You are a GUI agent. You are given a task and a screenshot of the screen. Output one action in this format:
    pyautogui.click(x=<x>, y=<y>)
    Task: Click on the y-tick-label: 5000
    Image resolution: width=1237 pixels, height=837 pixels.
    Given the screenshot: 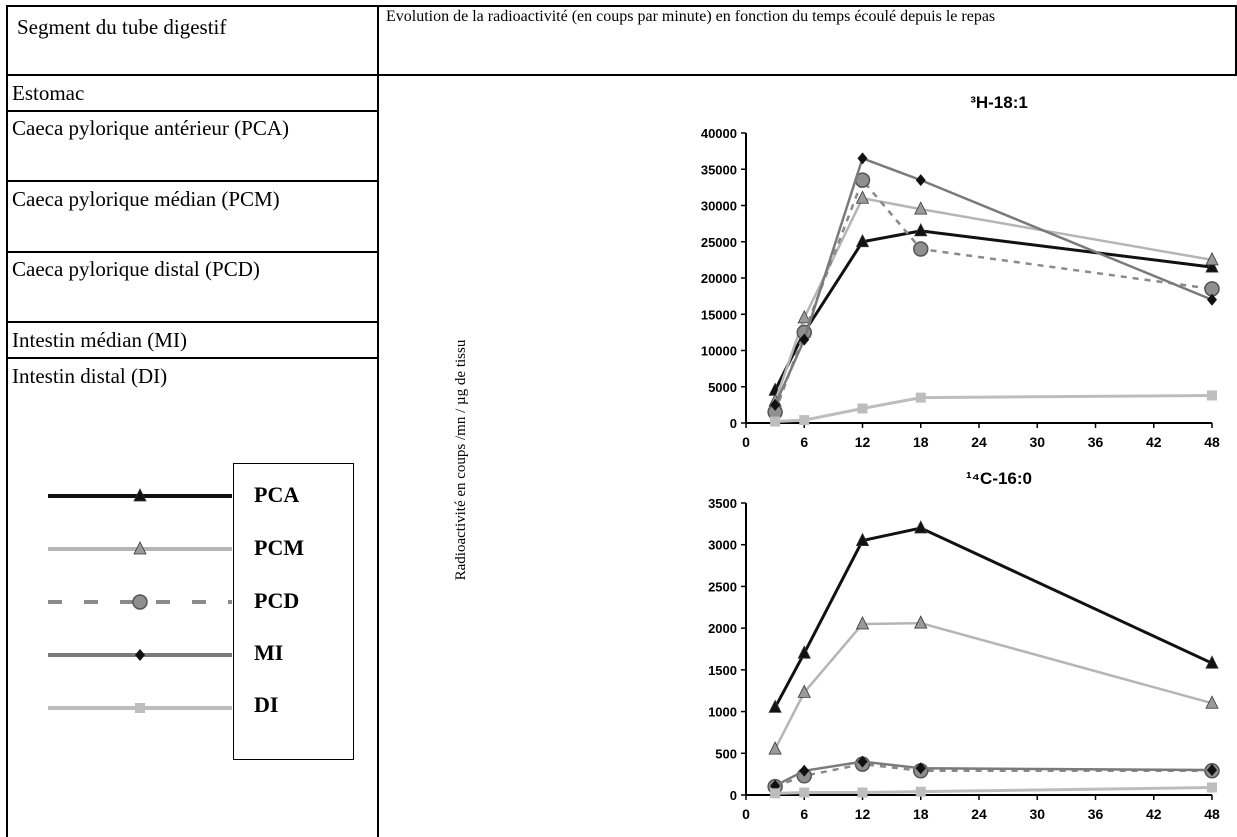 What is the action you would take?
    pyautogui.click(x=722, y=387)
    